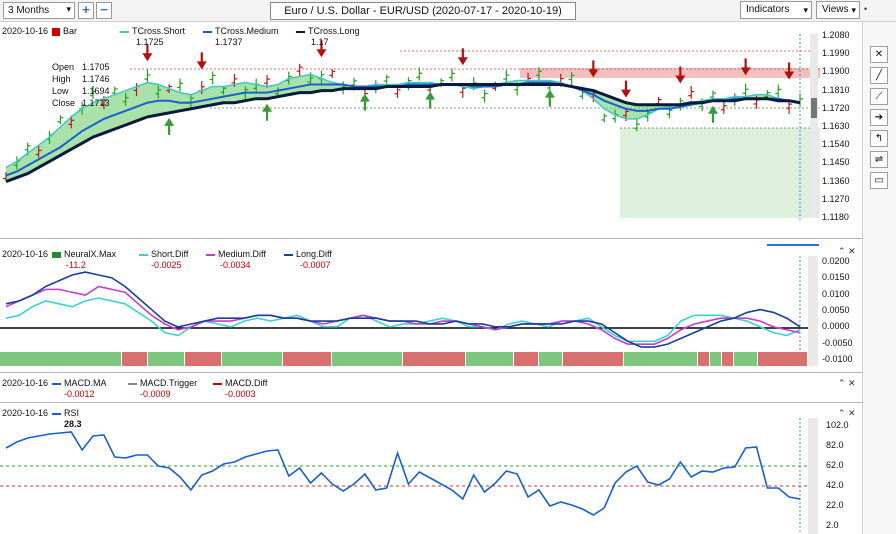 This screenshot has height=534, width=896. What do you see at coordinates (64, 103) in the screenshot?
I see `close-label: Close` at bounding box center [64, 103].